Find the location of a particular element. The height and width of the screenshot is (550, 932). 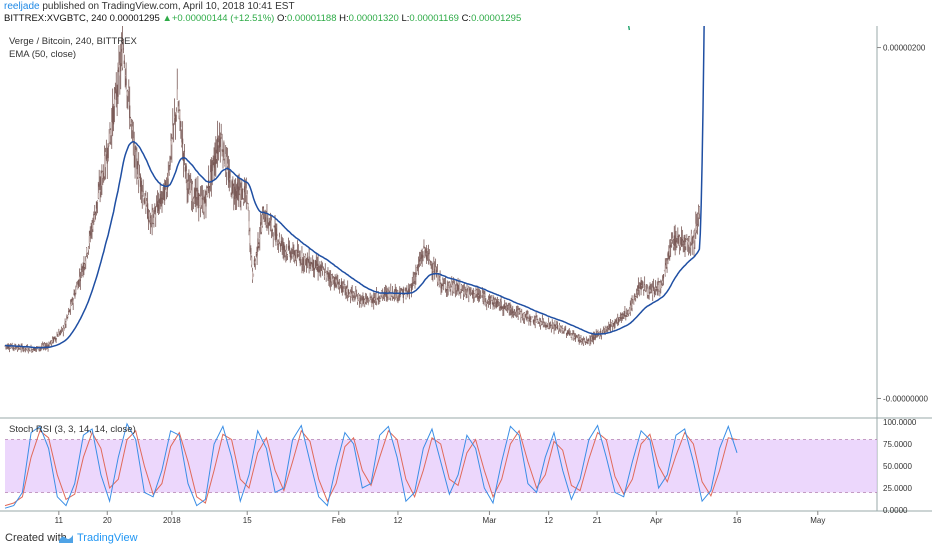

time-tick-label: Feb is located at coordinates (339, 520).